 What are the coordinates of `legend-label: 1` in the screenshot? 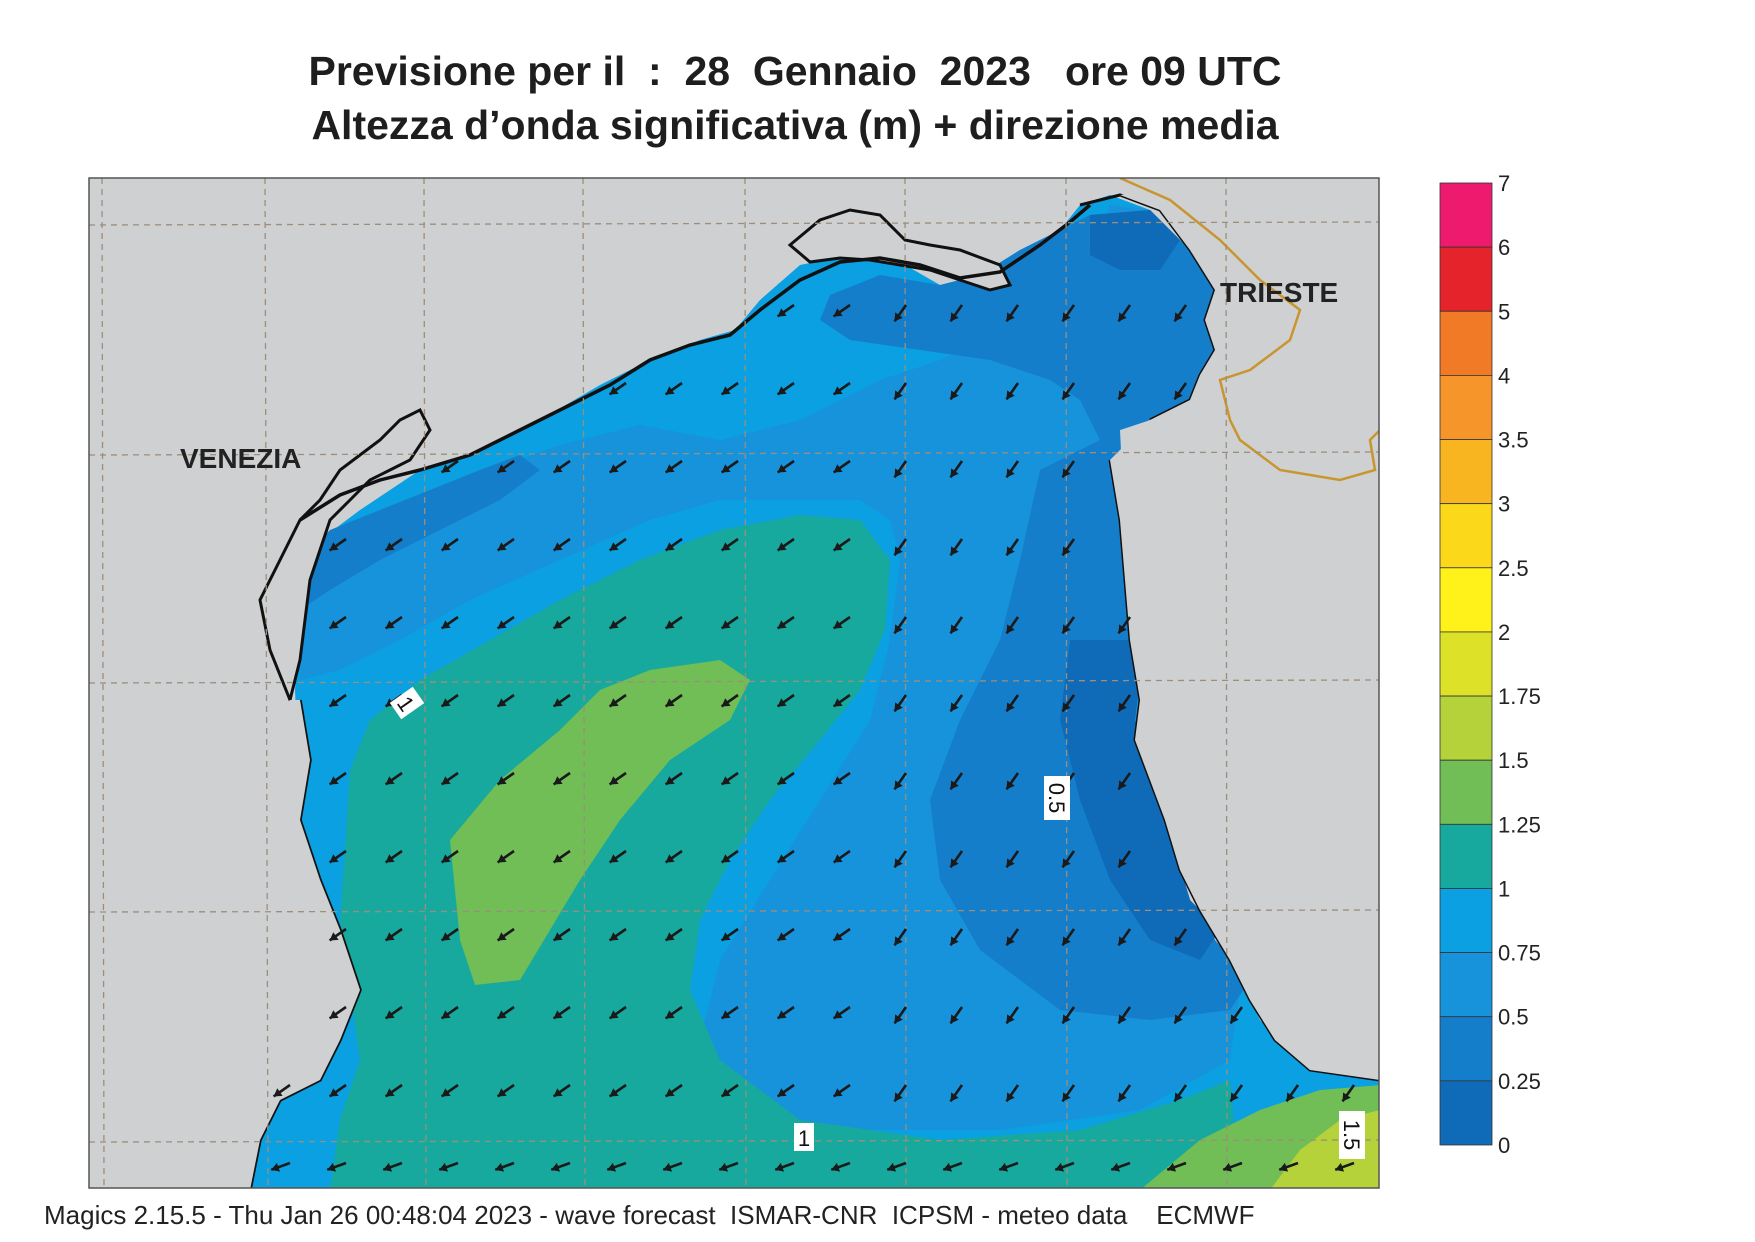 It's located at (1504, 888).